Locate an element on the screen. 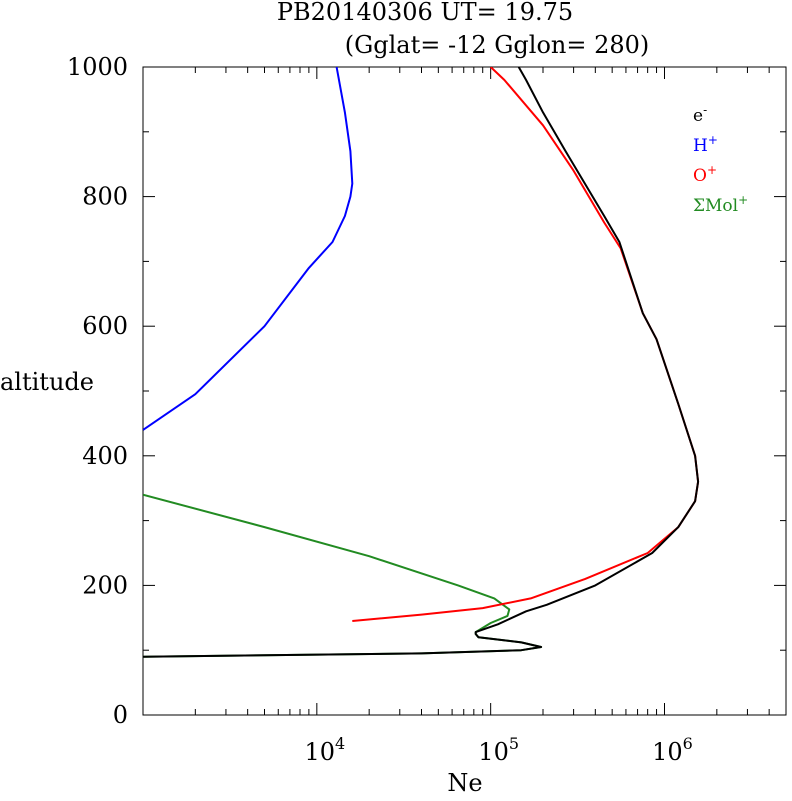  y-axis-label: altitude is located at coordinates (47, 382).